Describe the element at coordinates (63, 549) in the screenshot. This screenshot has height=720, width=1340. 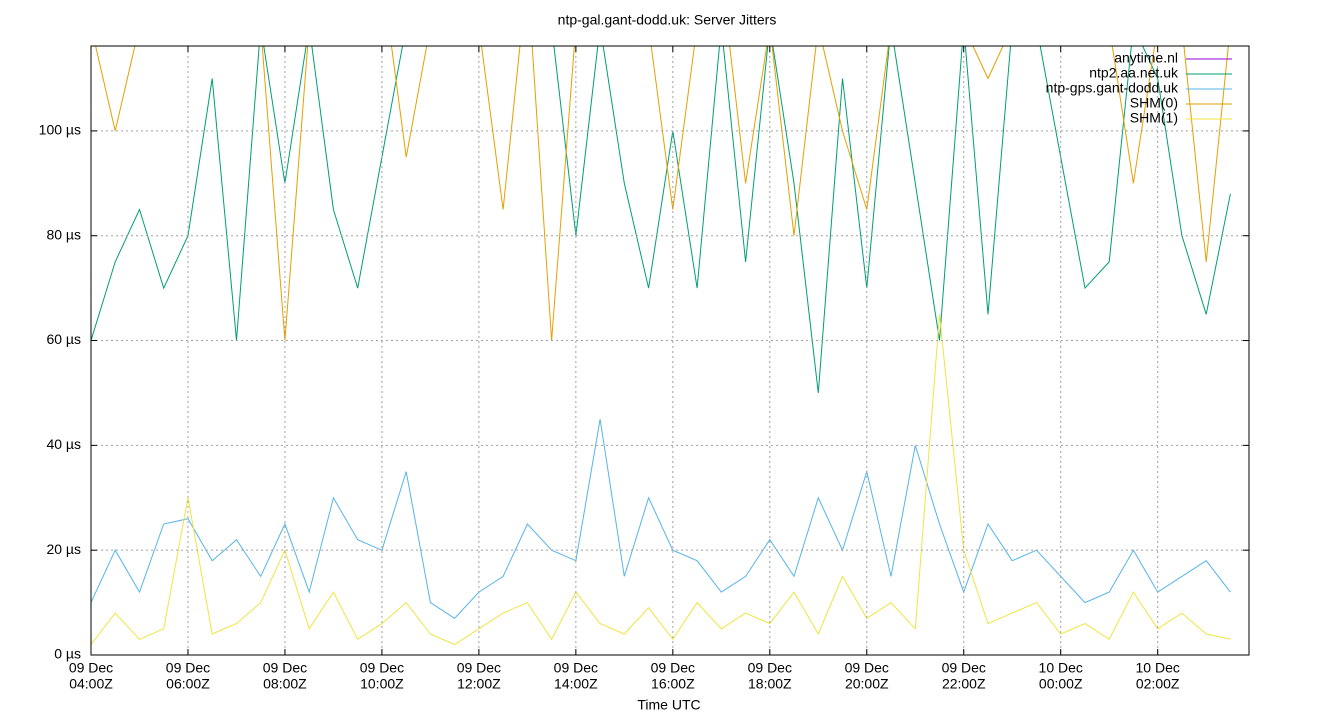
I see `y-tick-label: 20 µs` at that location.